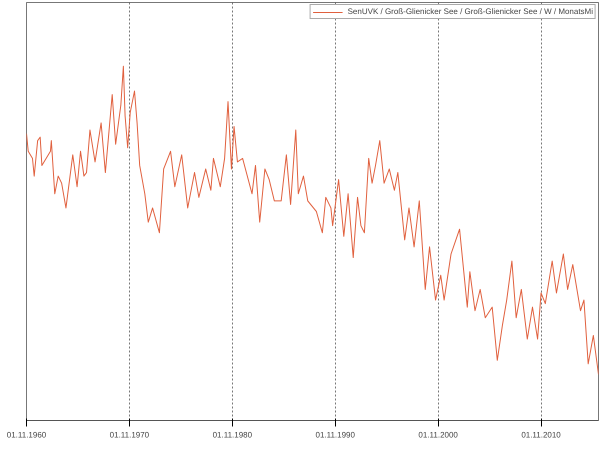 The image size is (600, 450). Describe the element at coordinates (336, 435) in the screenshot. I see `x-tick-label: 01.11.1990` at that location.